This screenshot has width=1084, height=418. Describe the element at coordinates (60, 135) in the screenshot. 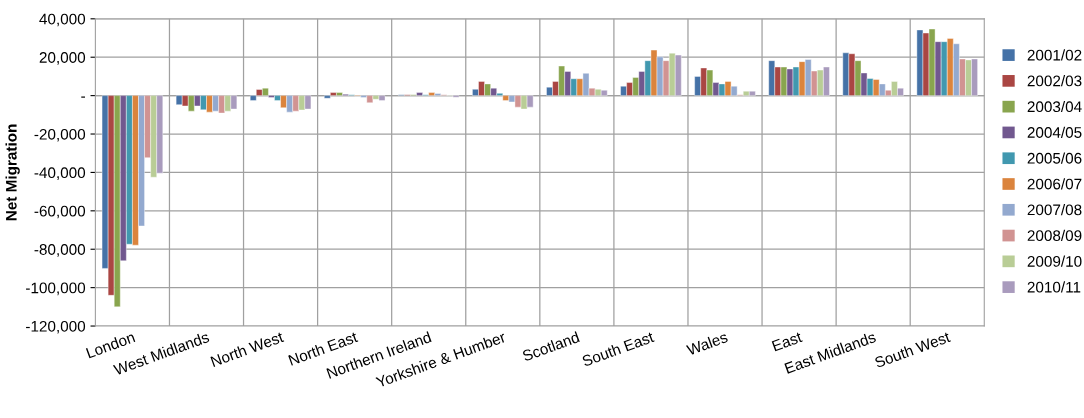

I see `y-tick-label: -20,000` at that location.